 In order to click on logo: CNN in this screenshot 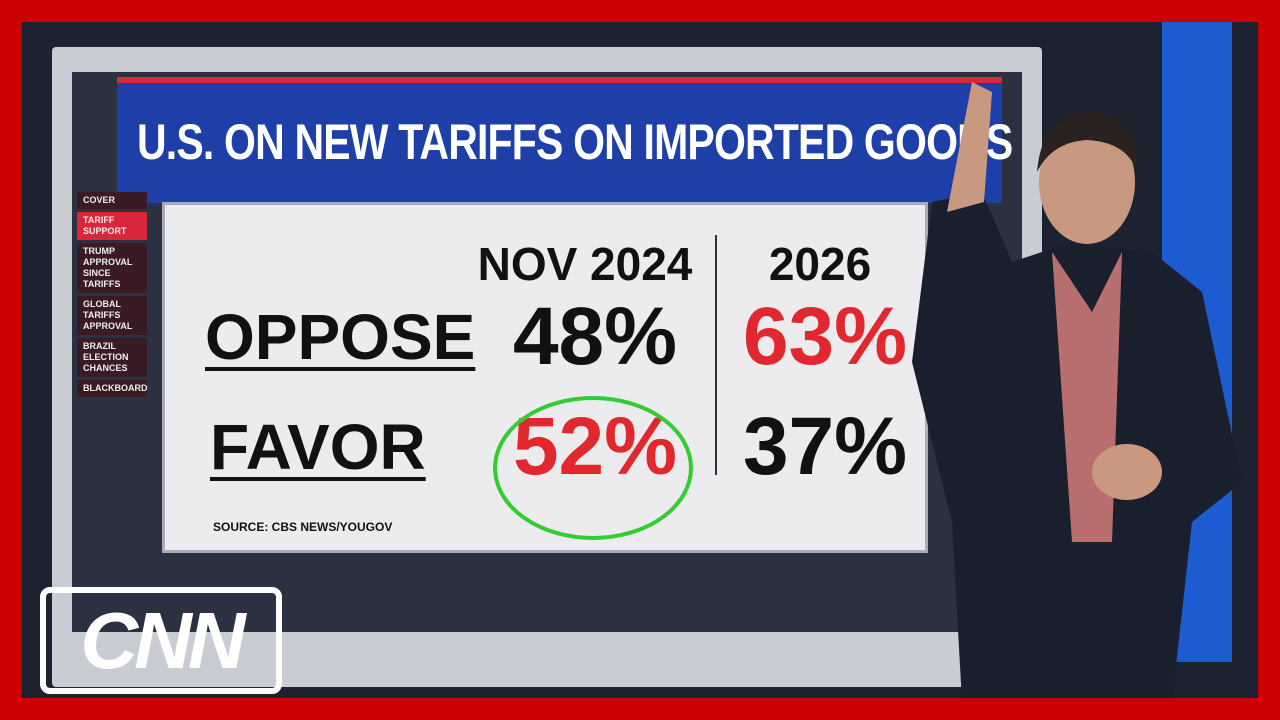, I will do `click(161, 640)`.